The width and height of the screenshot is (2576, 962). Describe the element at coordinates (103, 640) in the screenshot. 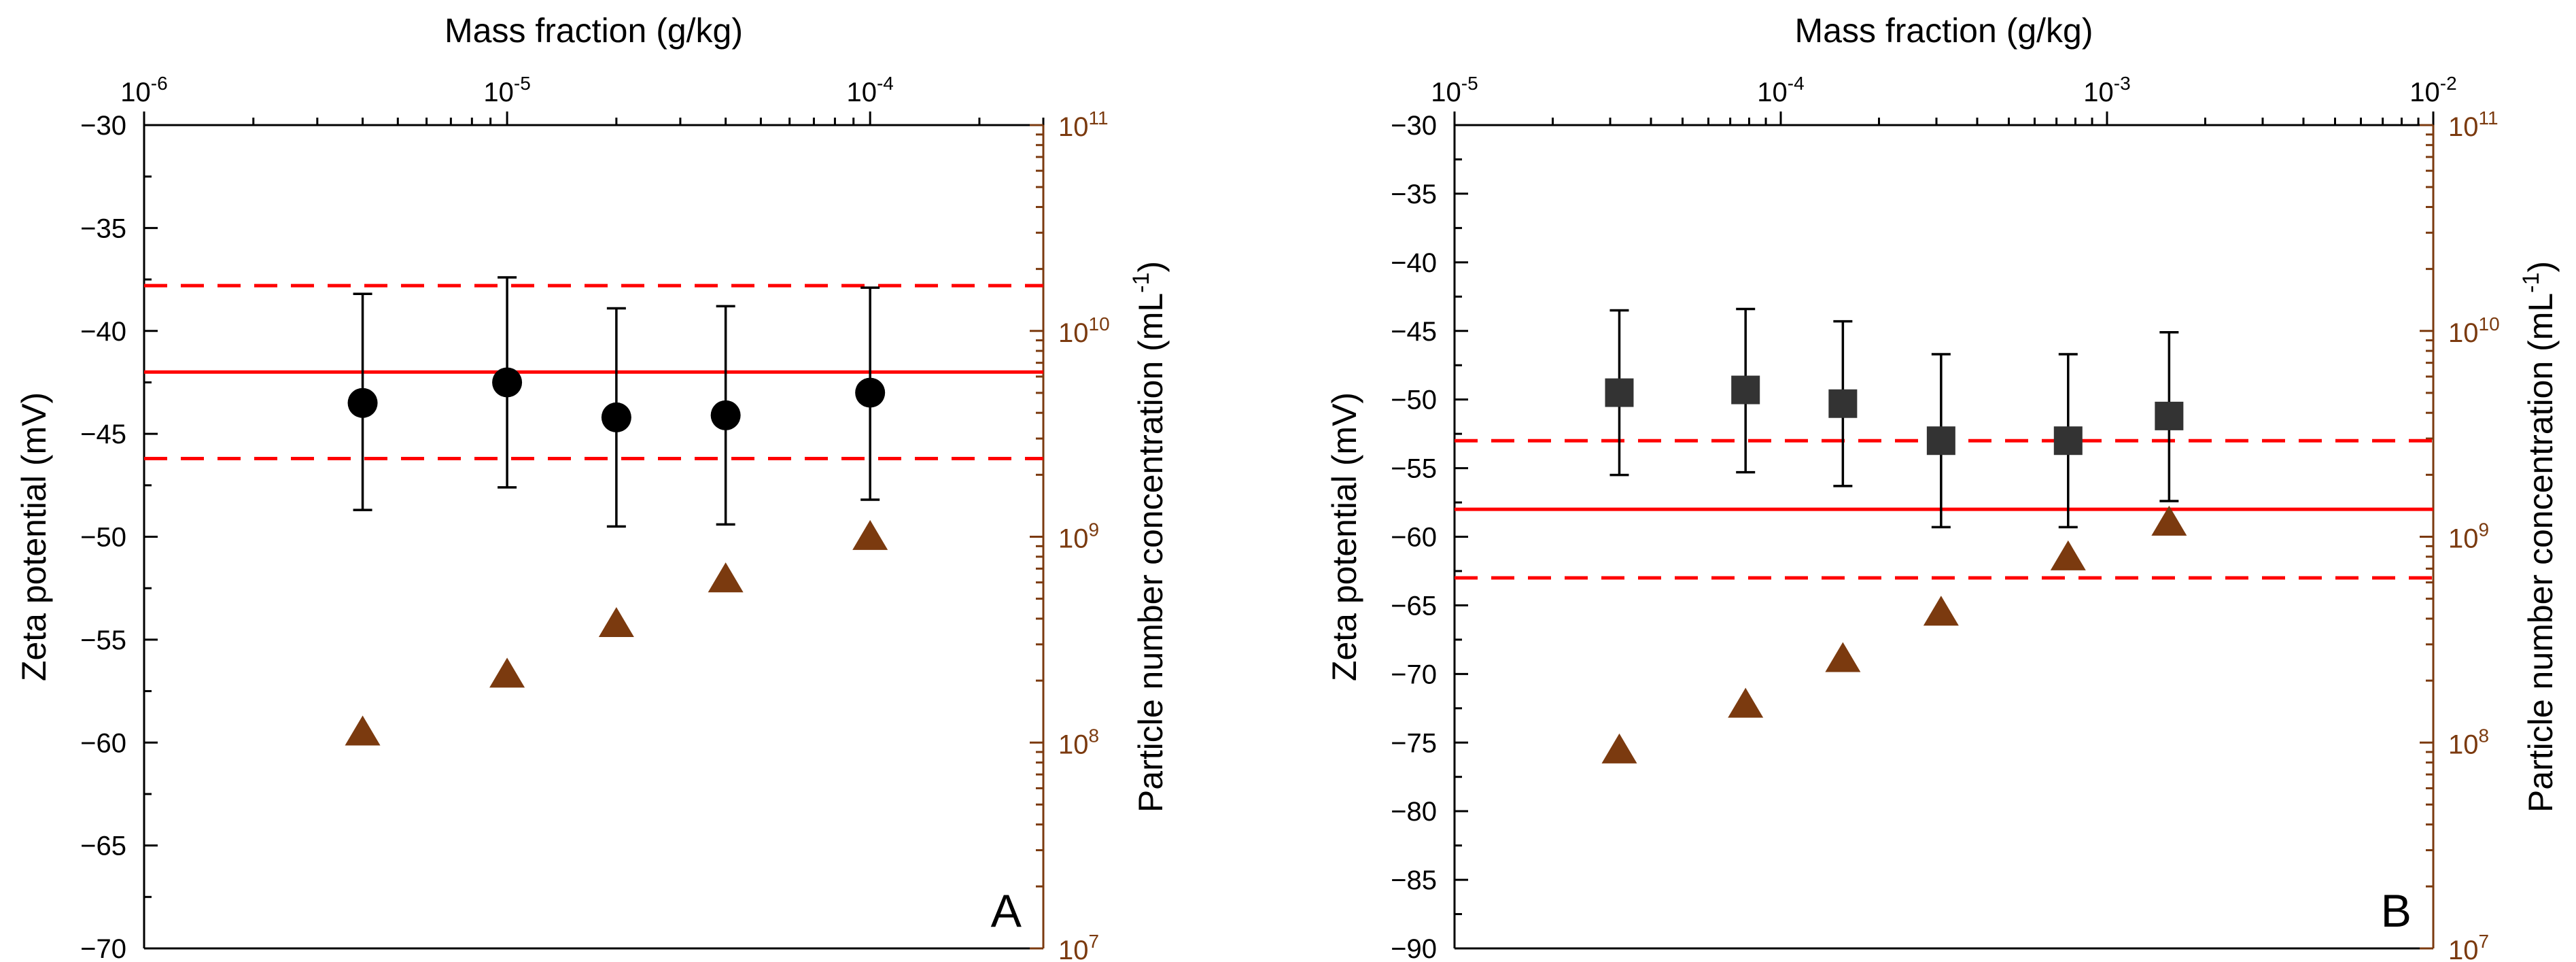

I see `y-tick-label-3: −55` at that location.